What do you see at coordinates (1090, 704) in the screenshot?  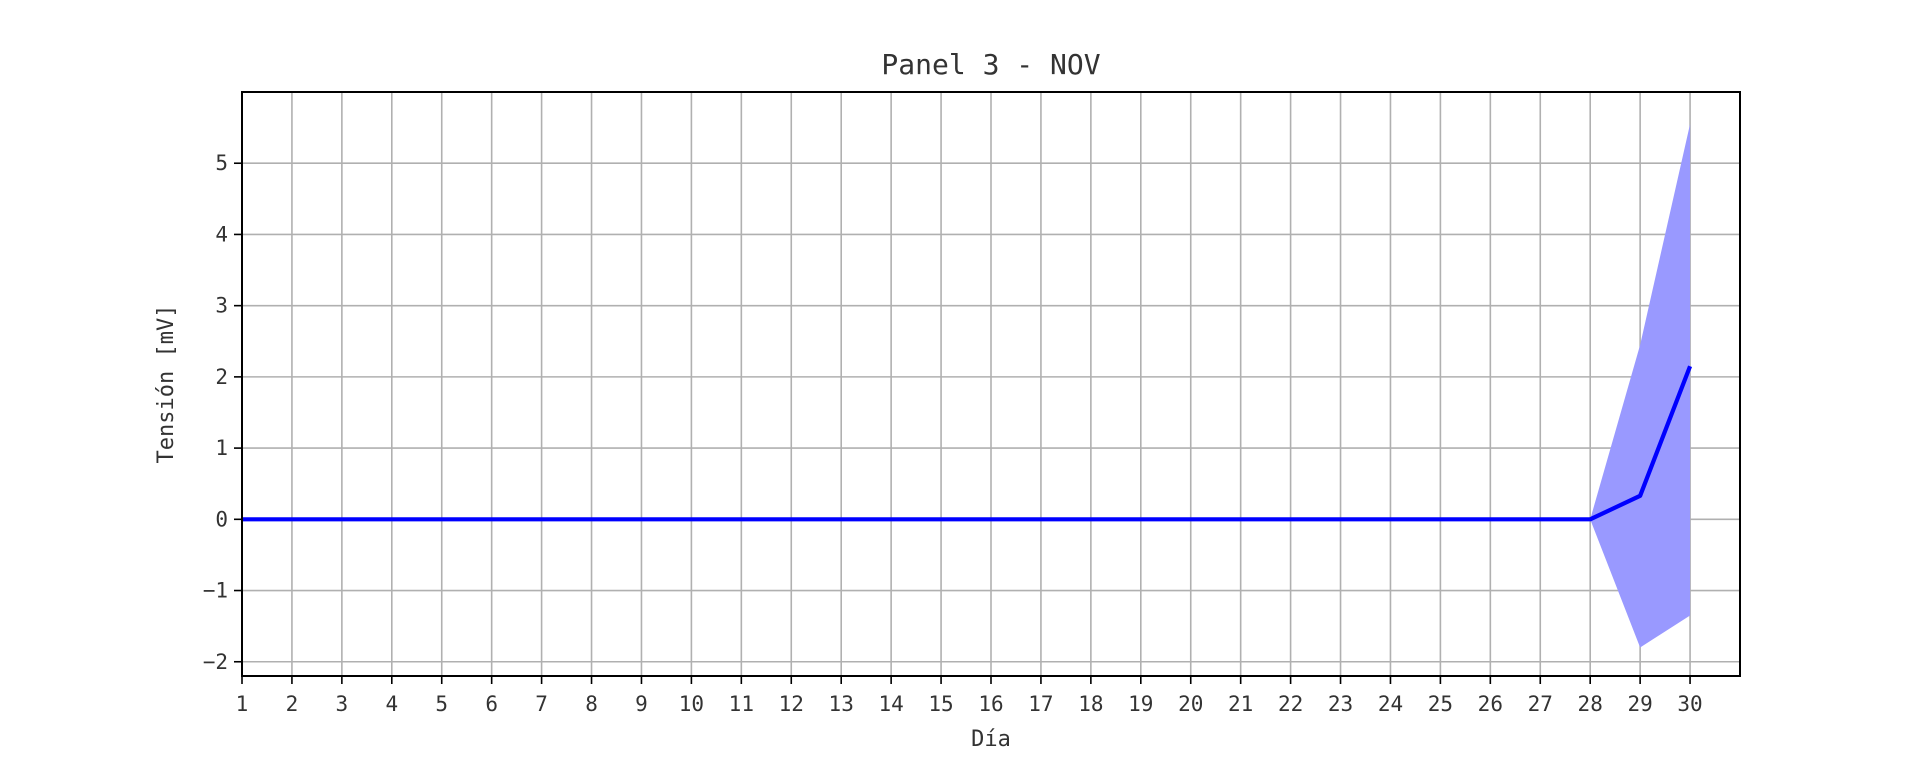 I see `x-tick-label: 18` at bounding box center [1090, 704].